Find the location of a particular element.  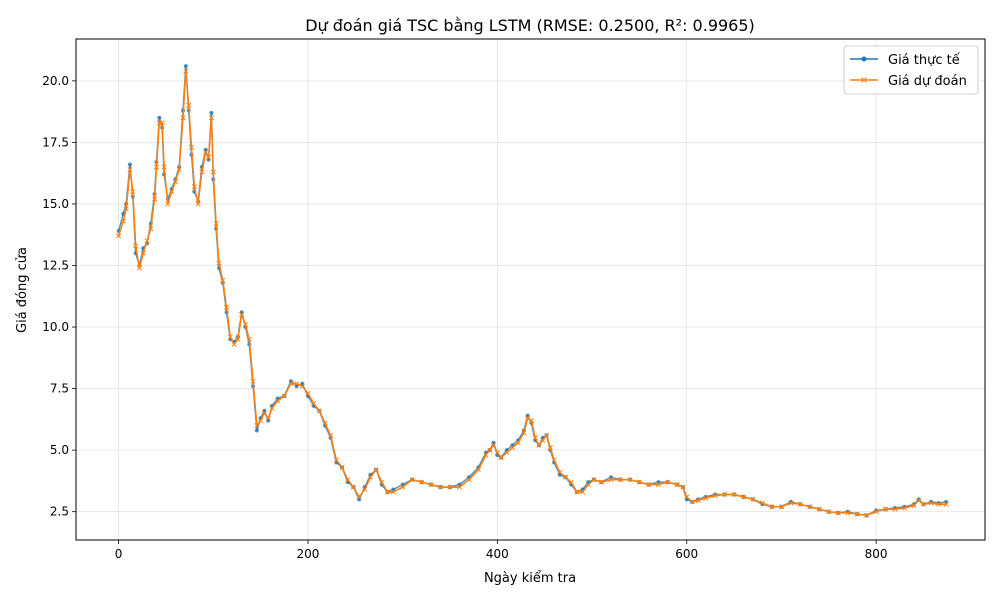

y-tick-label: 7.5 is located at coordinates (59, 389).